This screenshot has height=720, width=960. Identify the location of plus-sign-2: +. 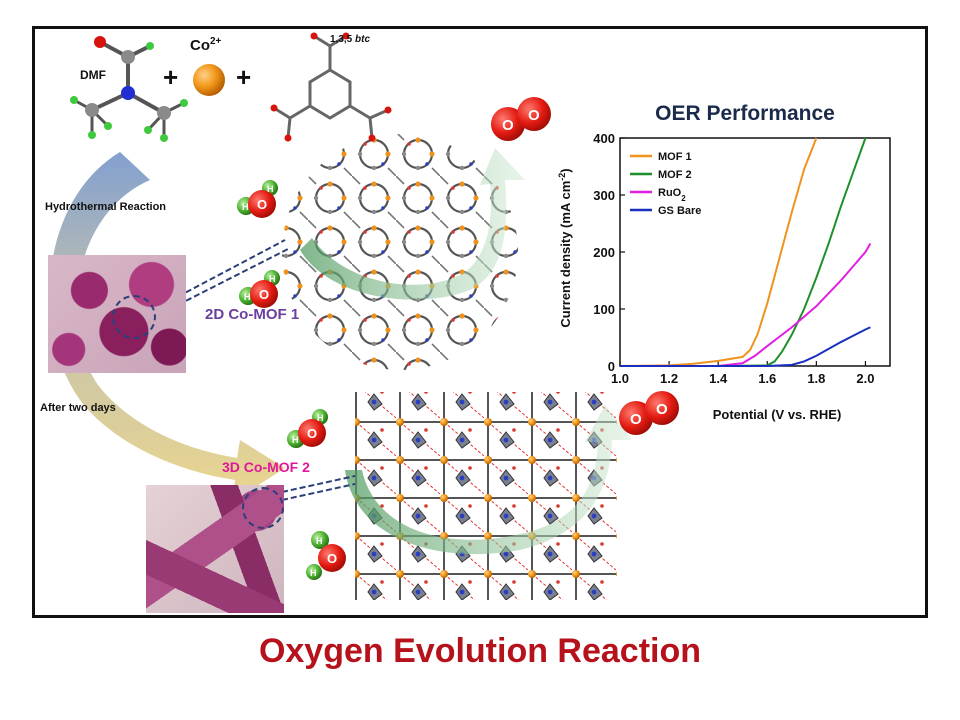
(244, 77).